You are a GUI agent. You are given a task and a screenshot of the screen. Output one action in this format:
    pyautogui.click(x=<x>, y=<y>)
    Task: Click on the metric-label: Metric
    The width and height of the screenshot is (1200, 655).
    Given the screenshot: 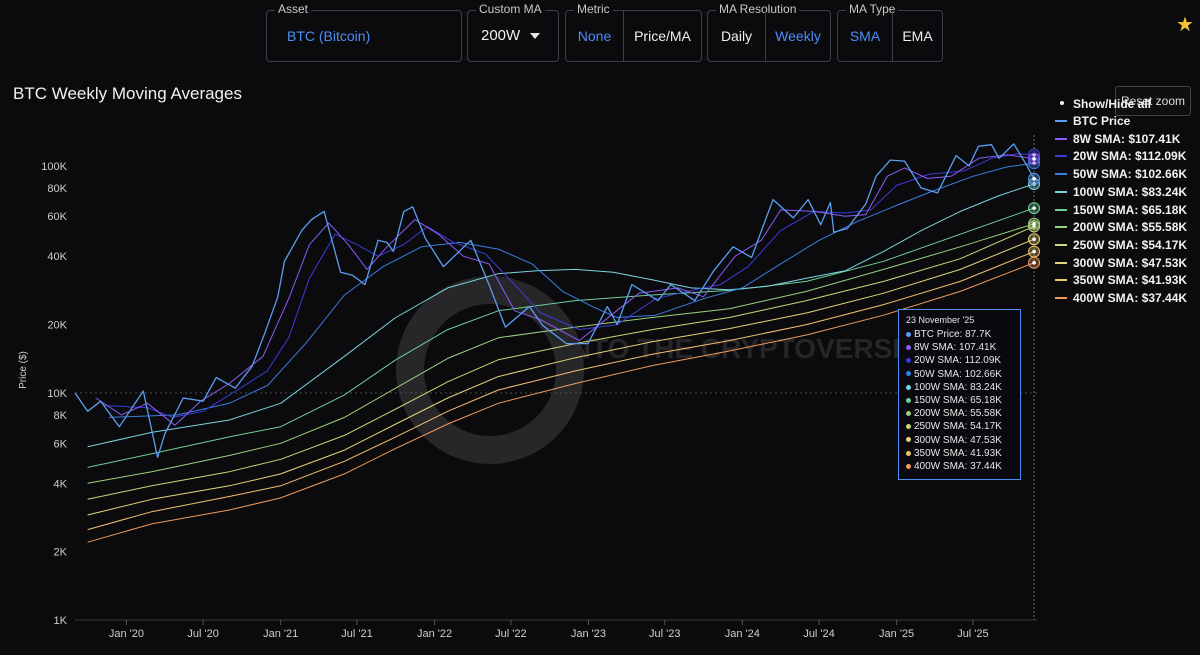 What is the action you would take?
    pyautogui.click(x=593, y=9)
    